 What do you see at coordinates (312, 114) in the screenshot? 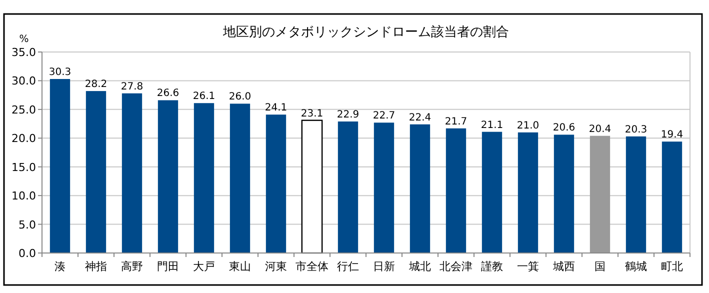
I see `data-label: 23.1` at bounding box center [312, 114].